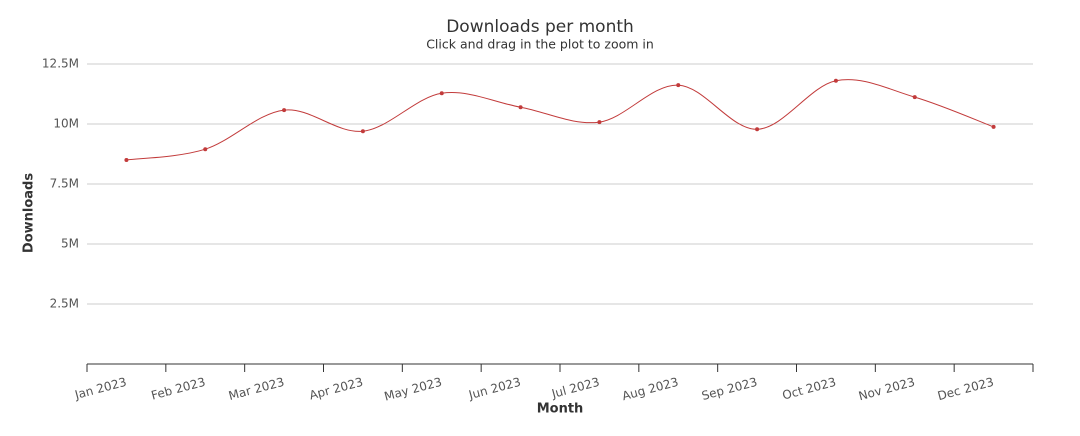 The height and width of the screenshot is (436, 1080). I want to click on x-tick-label: Mar 2023, so click(256, 389).